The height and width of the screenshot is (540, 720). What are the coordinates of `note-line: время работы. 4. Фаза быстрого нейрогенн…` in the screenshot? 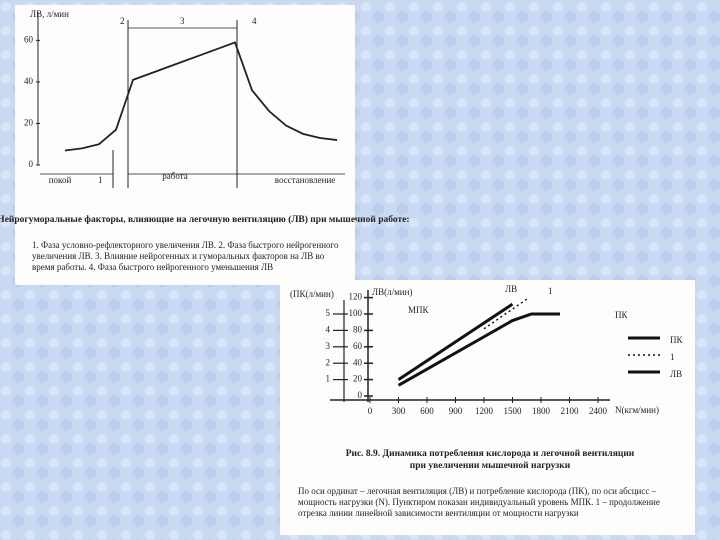 It's located at (152, 267).